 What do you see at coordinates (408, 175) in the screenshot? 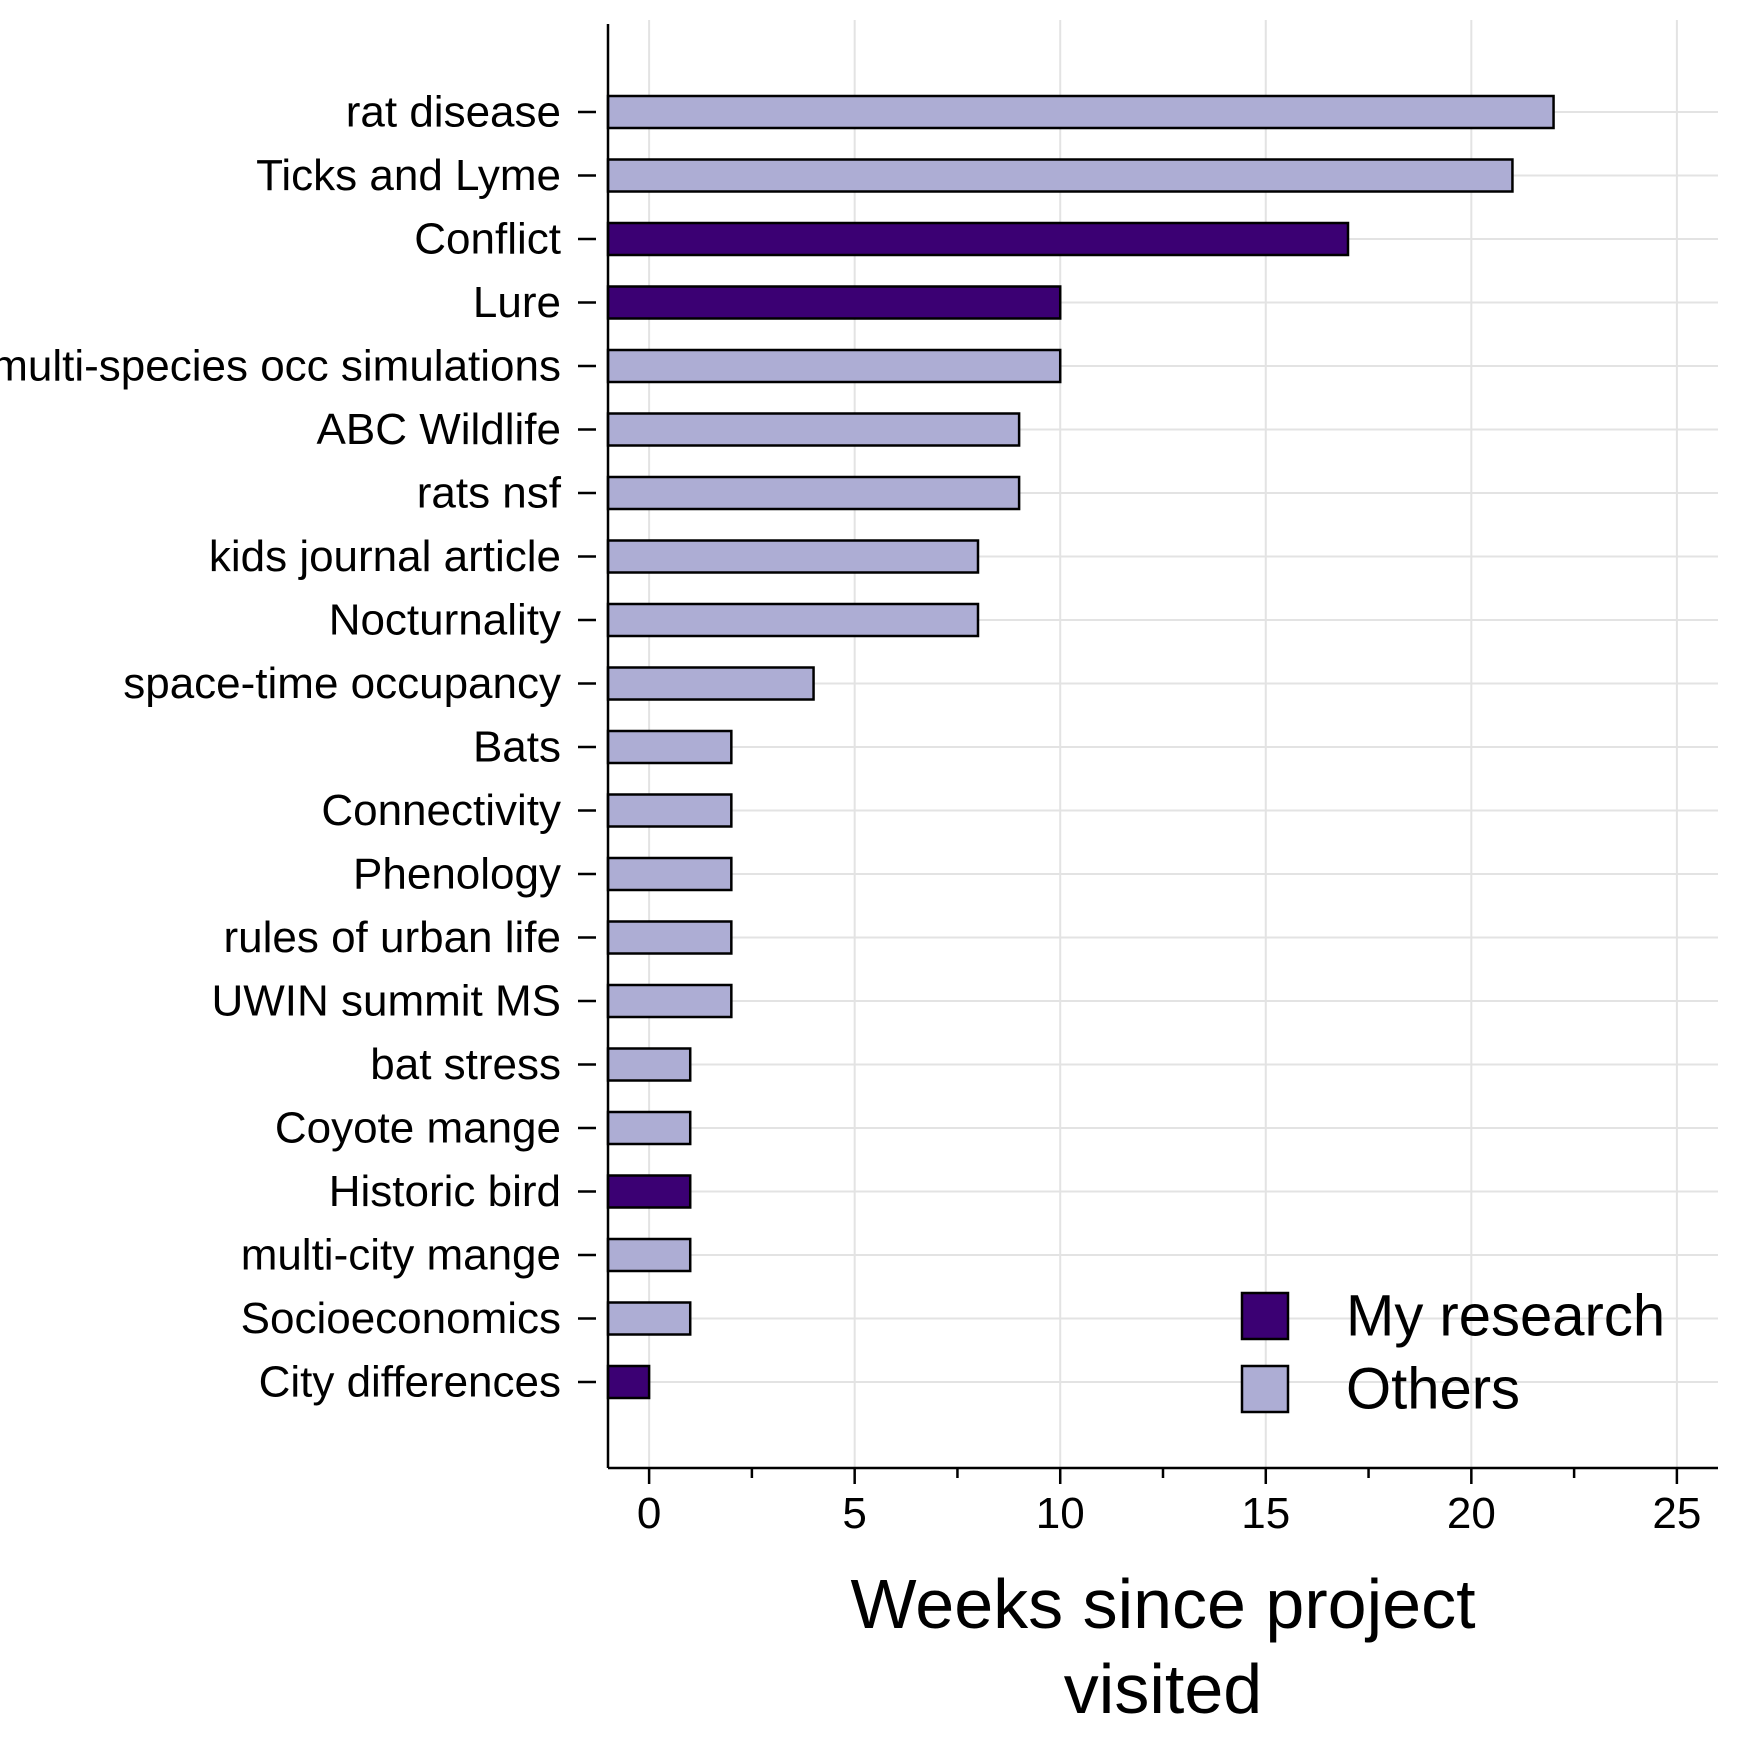
I see `category-label: Ticks and Lyme` at bounding box center [408, 175].